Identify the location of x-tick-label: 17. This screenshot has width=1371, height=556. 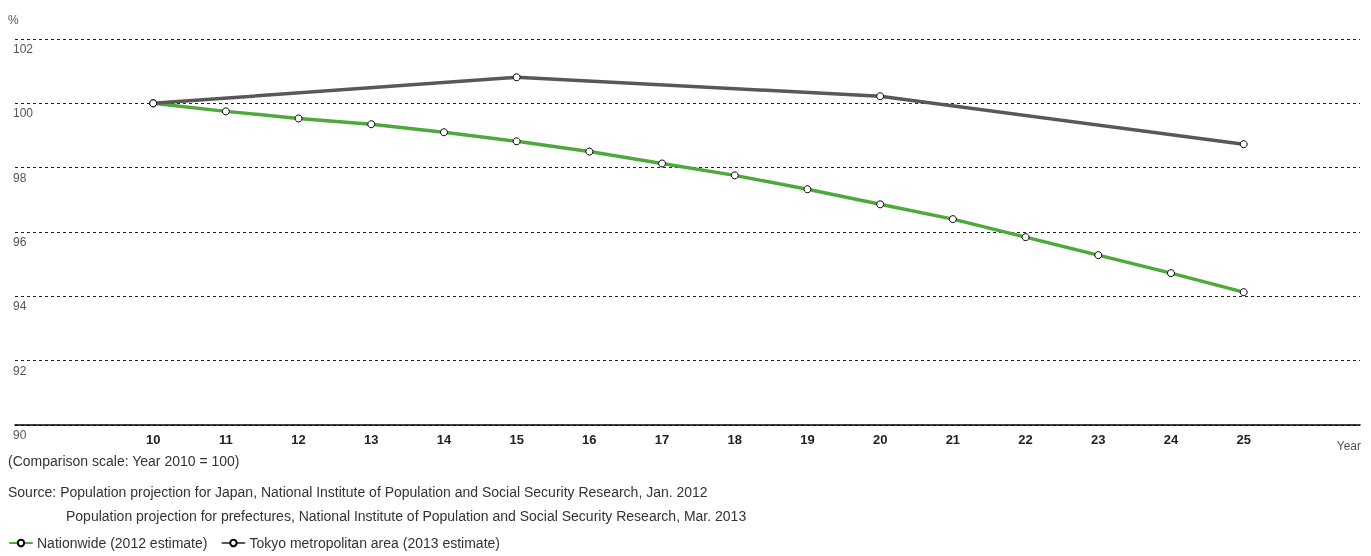
(662, 439).